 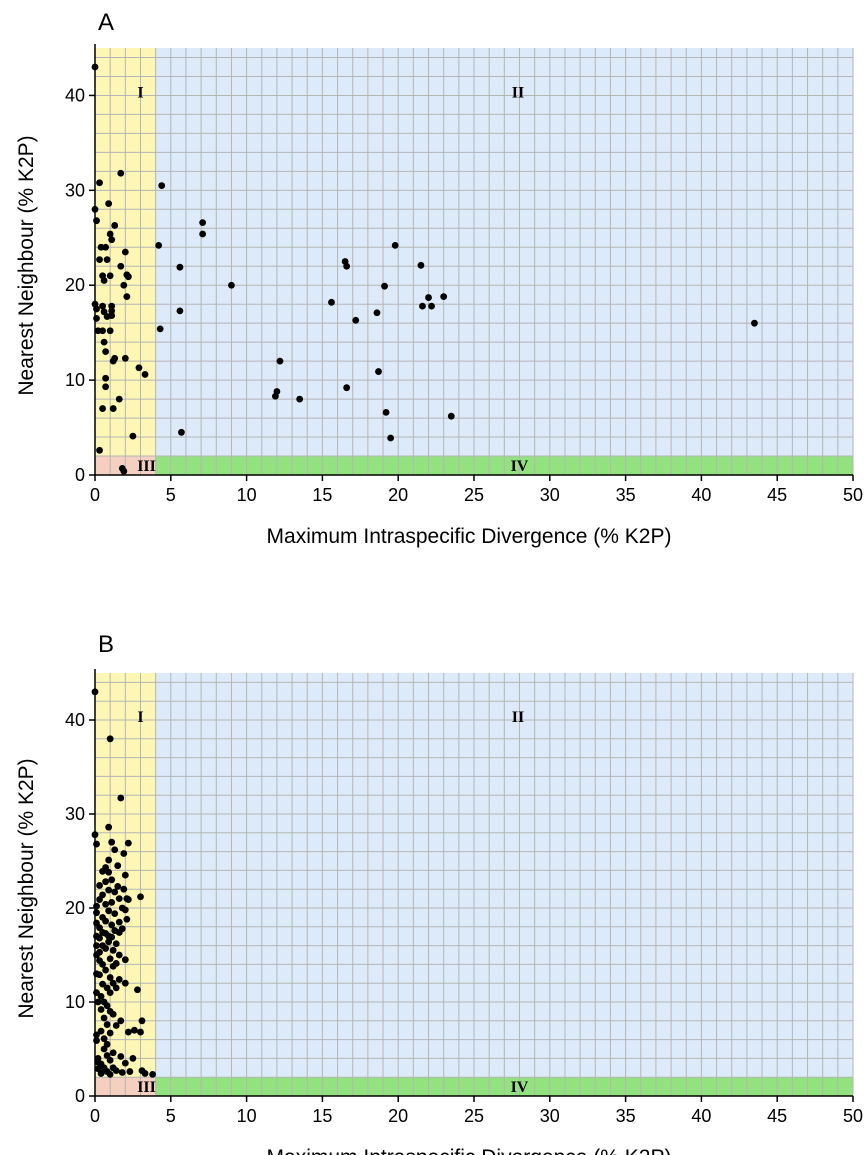 I want to click on panel-a-y-axis-title: Nearest Neighbour (% K2P), so click(x=26, y=265).